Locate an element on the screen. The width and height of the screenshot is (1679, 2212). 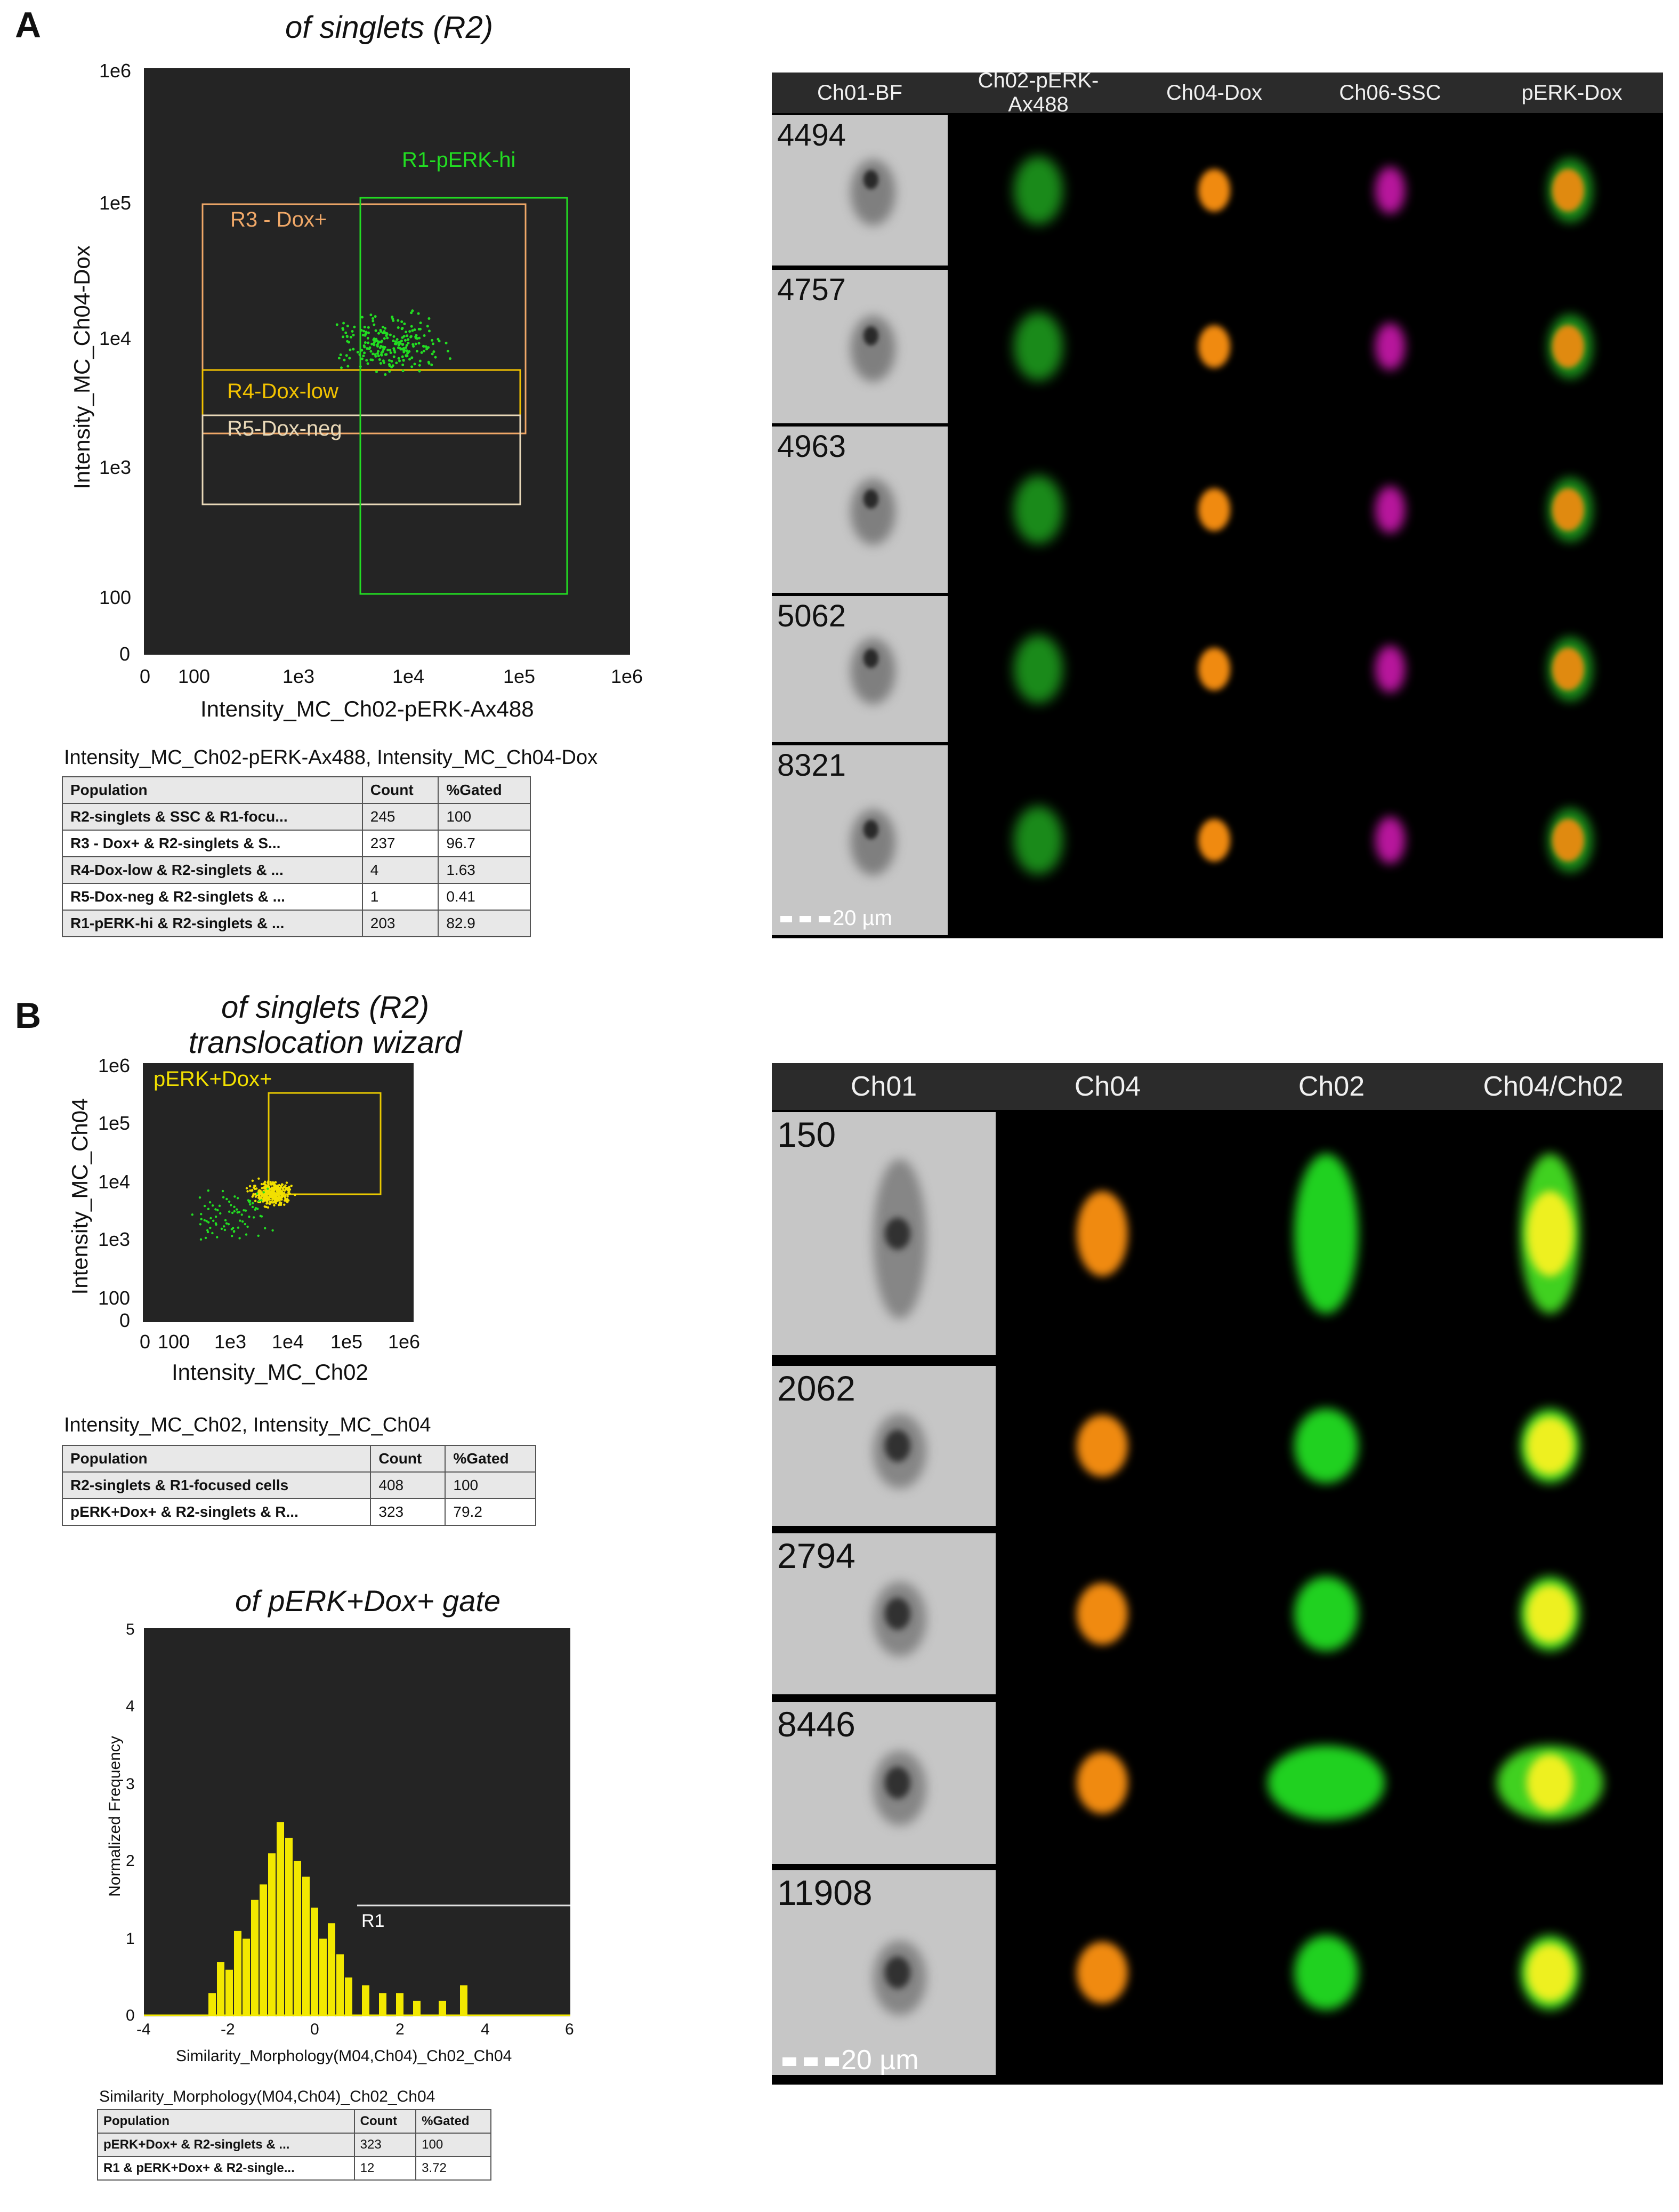
cell-nucleus-icon is located at coordinates (870, 336).